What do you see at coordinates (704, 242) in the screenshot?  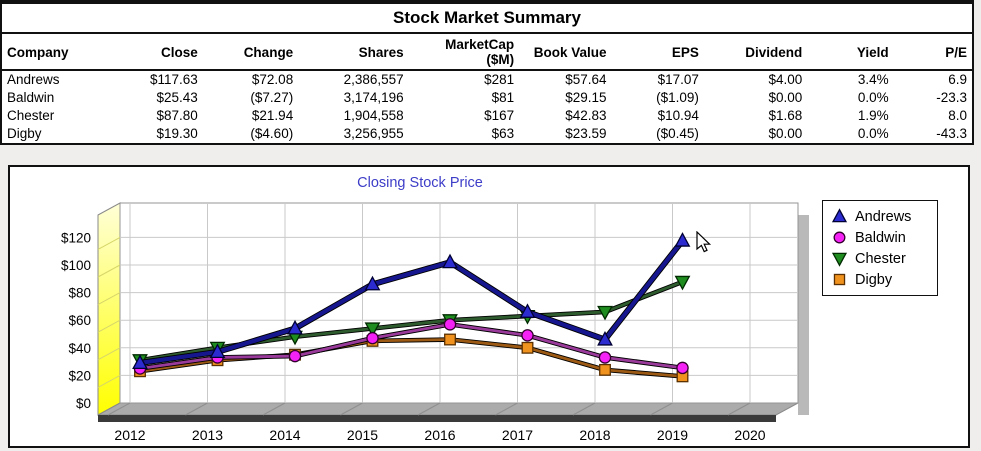 I see `mouse-cursor` at bounding box center [704, 242].